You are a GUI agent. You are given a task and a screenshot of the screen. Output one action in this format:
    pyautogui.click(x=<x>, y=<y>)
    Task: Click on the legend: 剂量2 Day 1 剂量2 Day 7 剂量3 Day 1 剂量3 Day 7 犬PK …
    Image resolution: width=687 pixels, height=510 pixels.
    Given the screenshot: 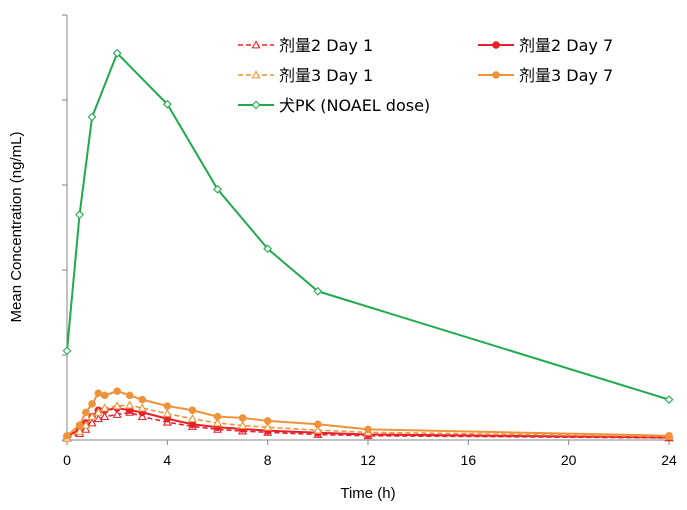 What is the action you would take?
    pyautogui.click(x=425, y=75)
    